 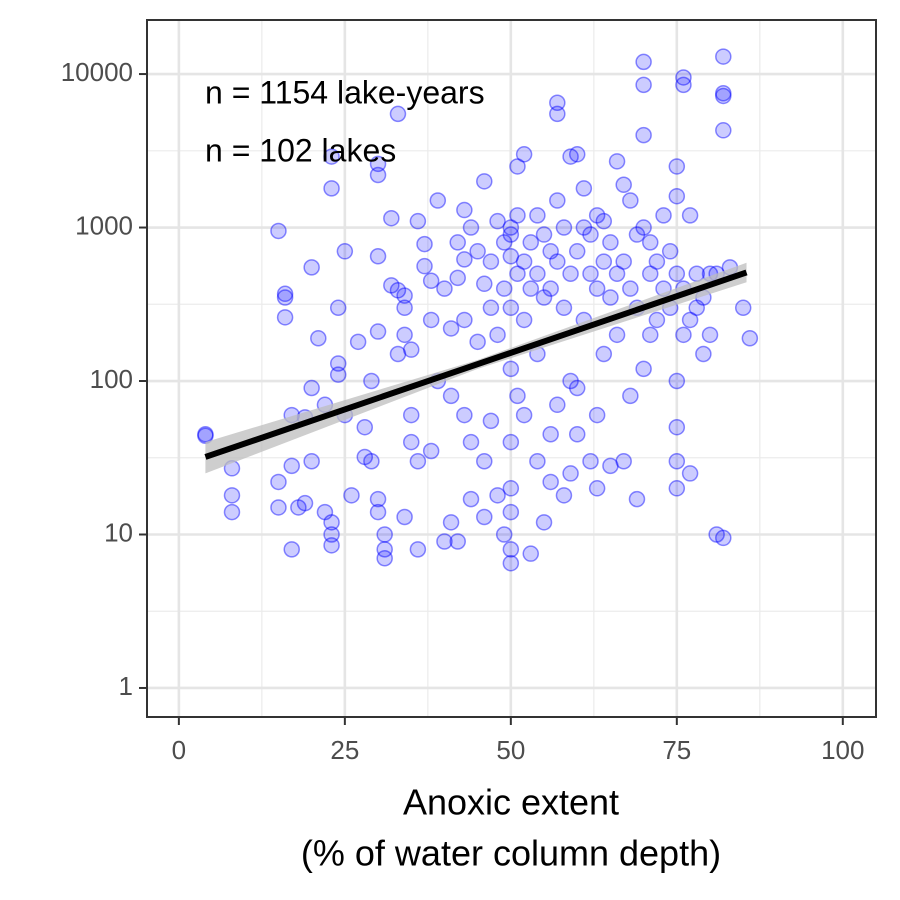 I want to click on y-tick-label: 10000, so click(x=97, y=72).